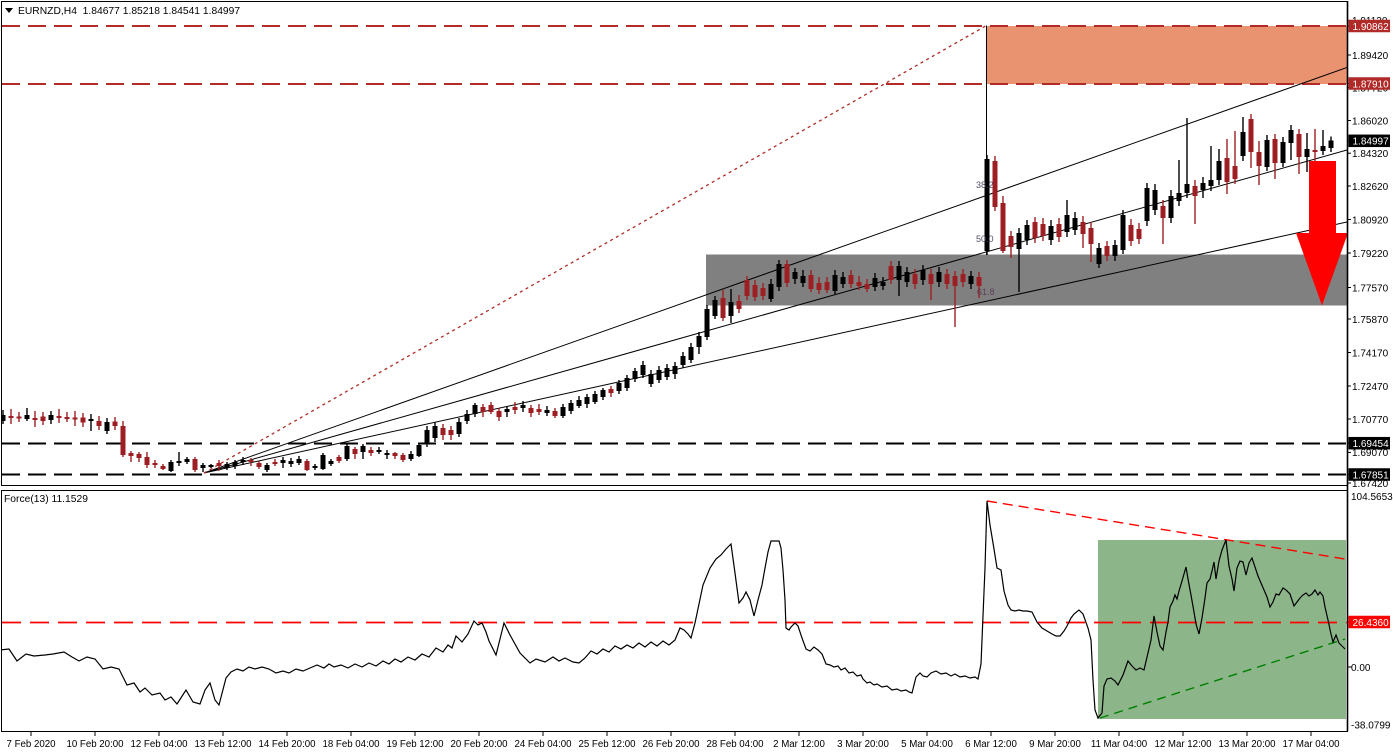  I want to click on svg-text: 1.75870, so click(1370, 320).